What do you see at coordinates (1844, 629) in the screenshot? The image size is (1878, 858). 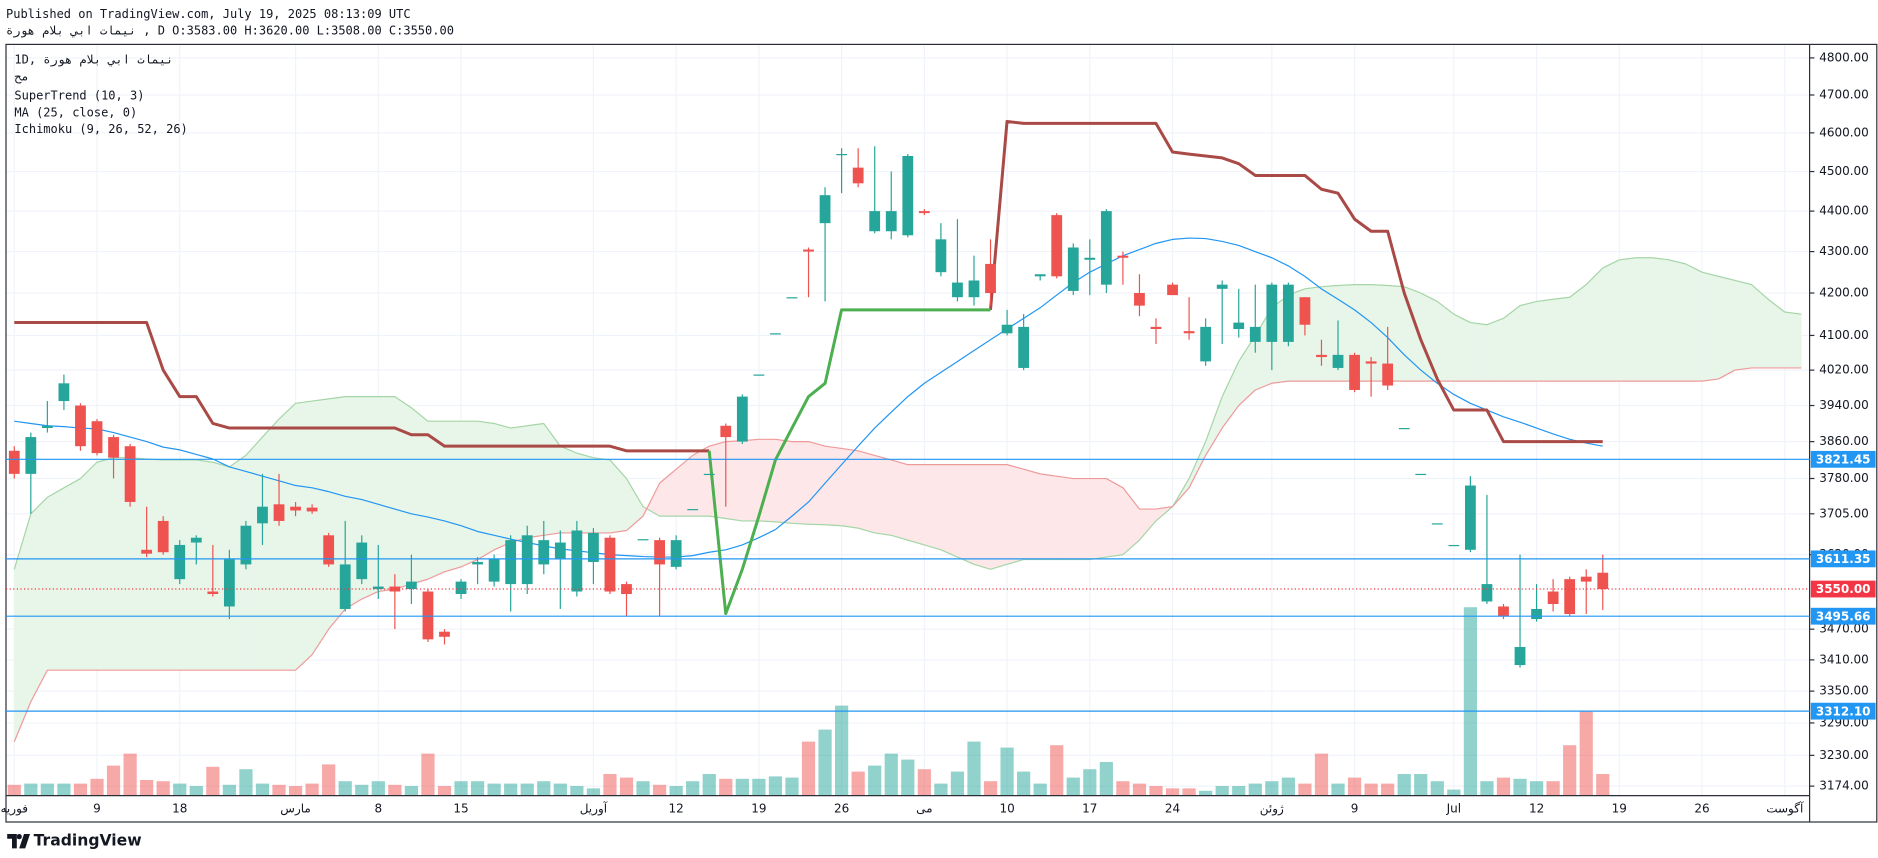 I see `y-tick-label: 3470.00` at bounding box center [1844, 629].